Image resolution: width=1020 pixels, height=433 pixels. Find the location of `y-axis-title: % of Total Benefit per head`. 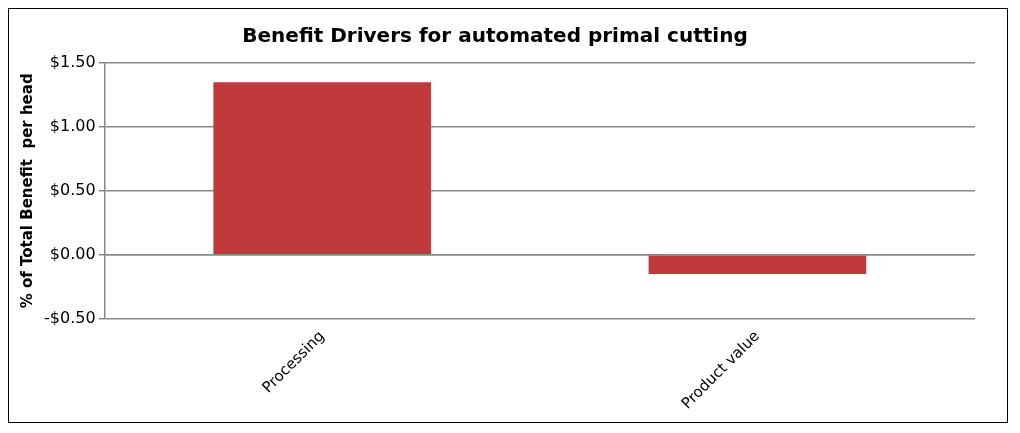

y-axis-title: % of Total Benefit per head is located at coordinates (26, 191).